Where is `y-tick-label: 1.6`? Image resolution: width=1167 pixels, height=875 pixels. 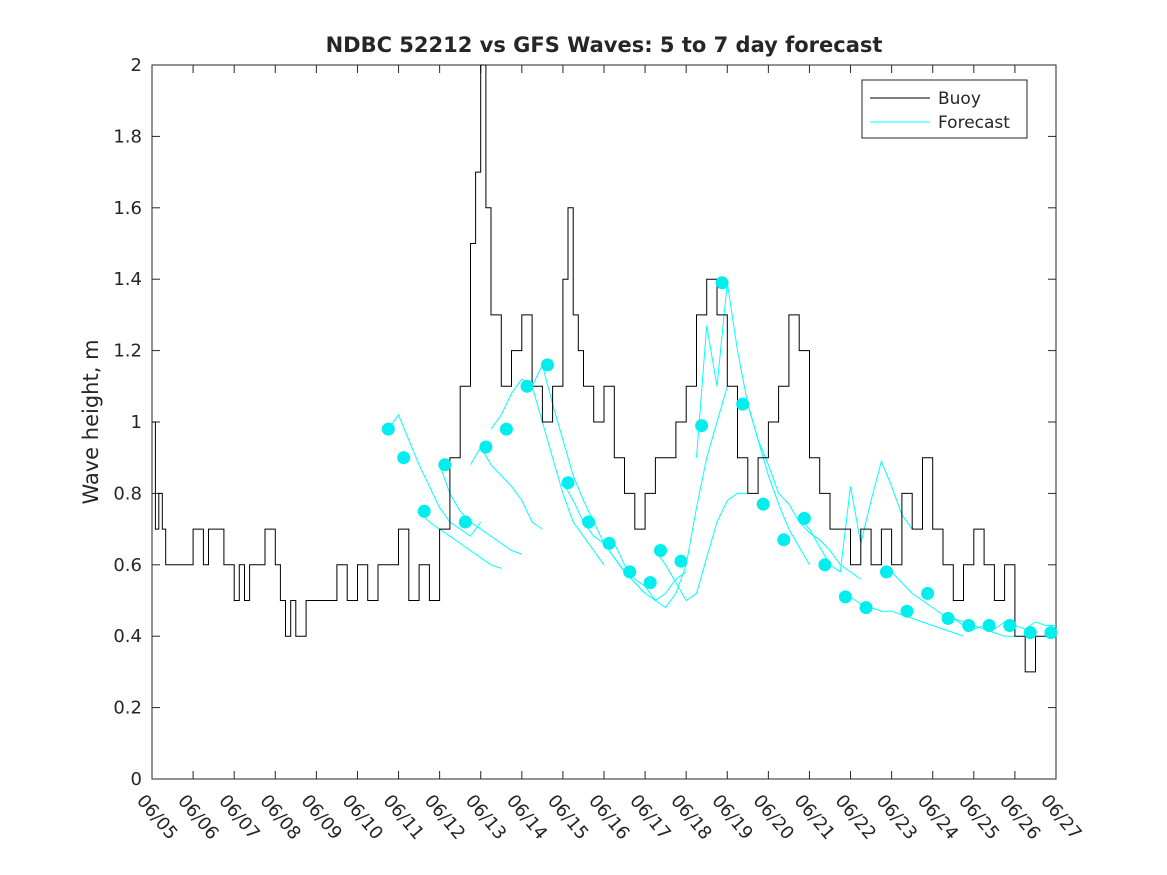 y-tick-label: 1.6 is located at coordinates (127, 208).